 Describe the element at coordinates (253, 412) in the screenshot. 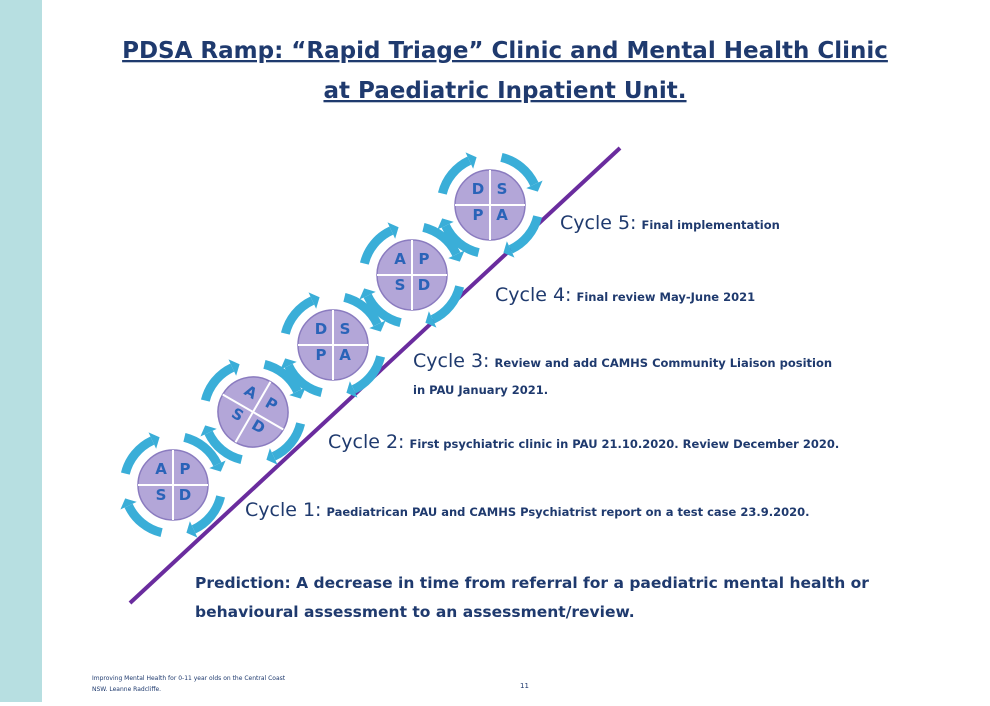

I see `divider` at that location.